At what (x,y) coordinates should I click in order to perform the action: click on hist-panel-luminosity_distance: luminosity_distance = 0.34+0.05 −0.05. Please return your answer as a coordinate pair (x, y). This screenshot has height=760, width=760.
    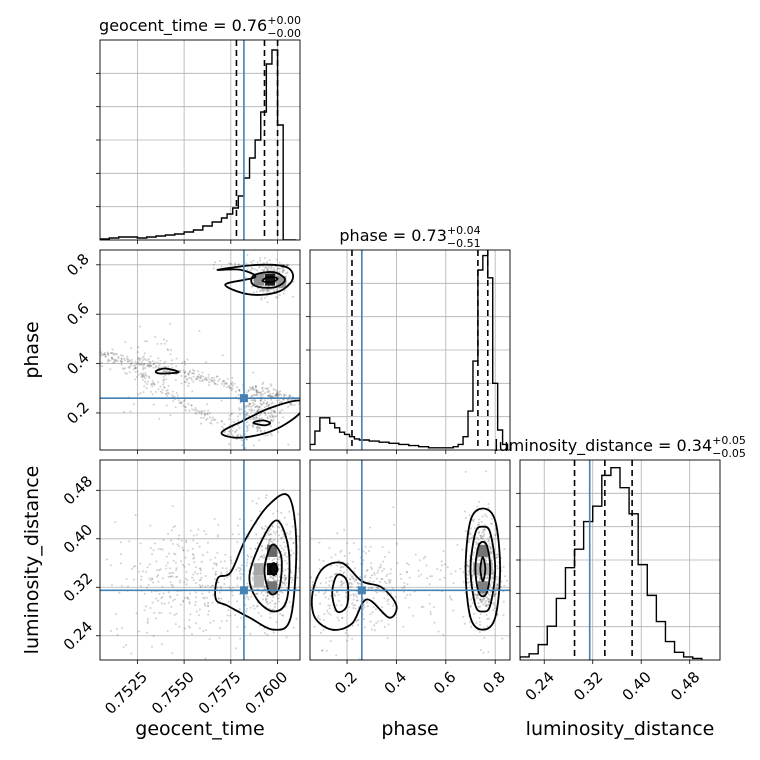
    Looking at the image, I should click on (620, 549).